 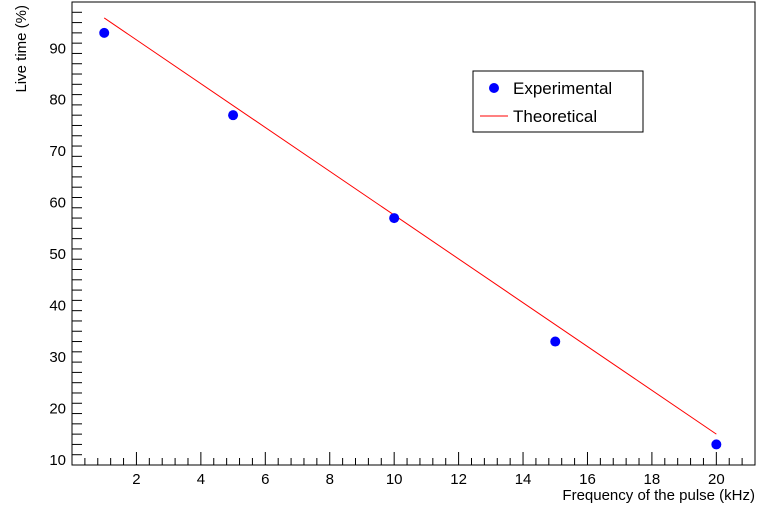 What do you see at coordinates (65, 235) in the screenshot?
I see `y-axis-ticks: 10 20 30 40 50 60 70 80 90` at bounding box center [65, 235].